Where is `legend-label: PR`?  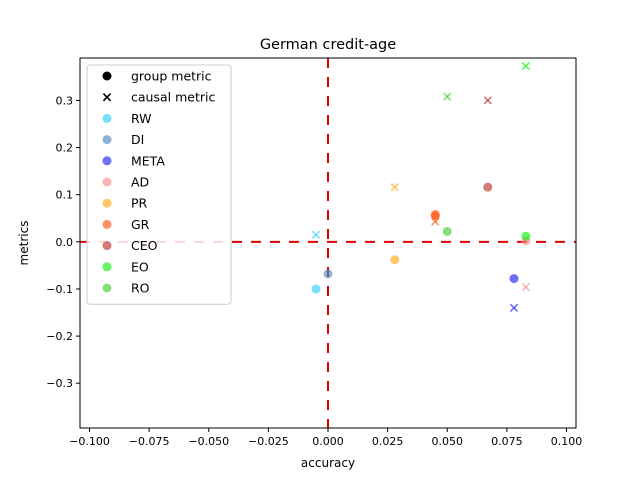
legend-label: PR is located at coordinates (139, 203).